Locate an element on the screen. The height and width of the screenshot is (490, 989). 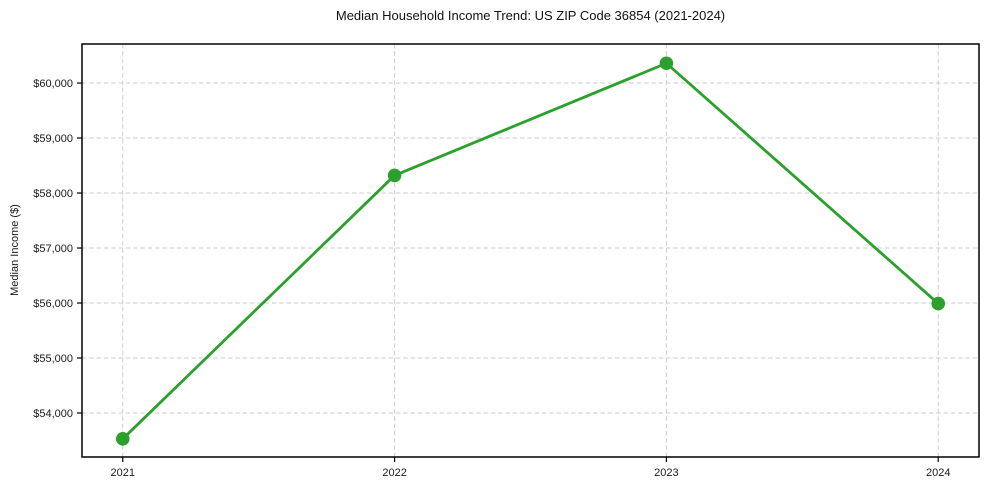
y-tick-label: $58,000 is located at coordinates (53, 194).